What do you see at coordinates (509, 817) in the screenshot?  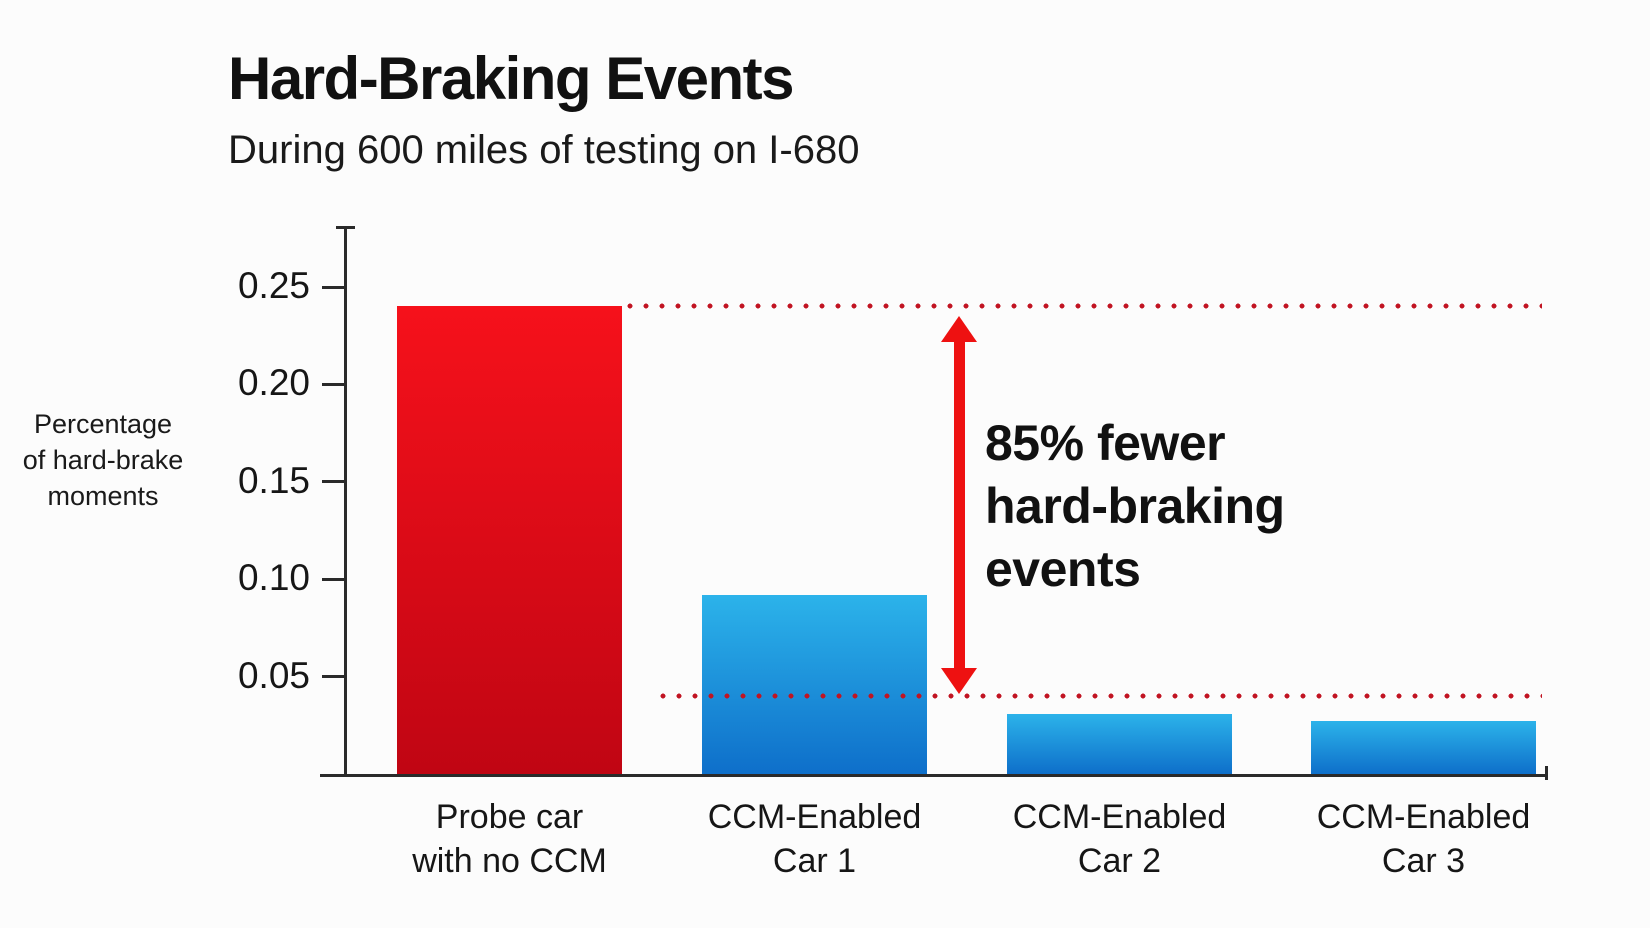 I see `x-category-label-line: Probe car` at bounding box center [509, 817].